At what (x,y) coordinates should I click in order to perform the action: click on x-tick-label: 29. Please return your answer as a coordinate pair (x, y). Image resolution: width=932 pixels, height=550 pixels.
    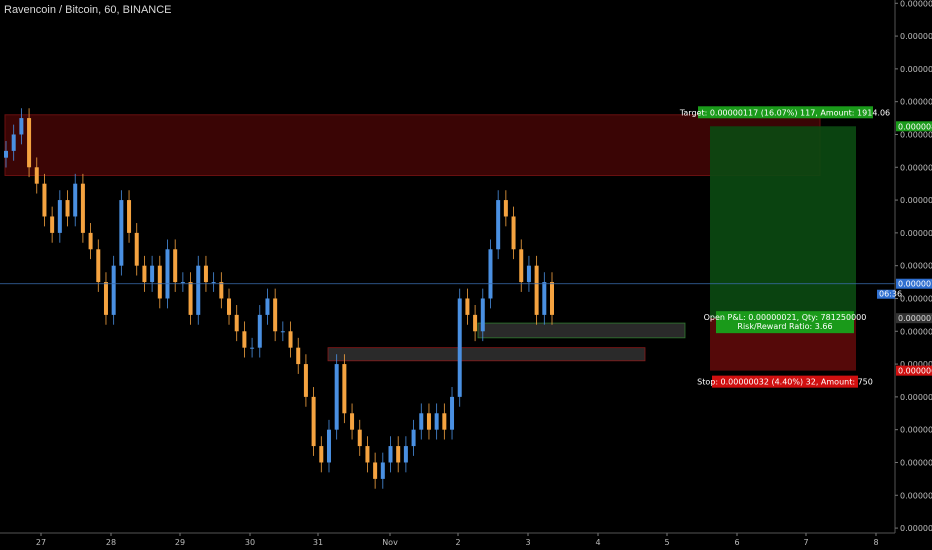
    Looking at the image, I should click on (180, 542).